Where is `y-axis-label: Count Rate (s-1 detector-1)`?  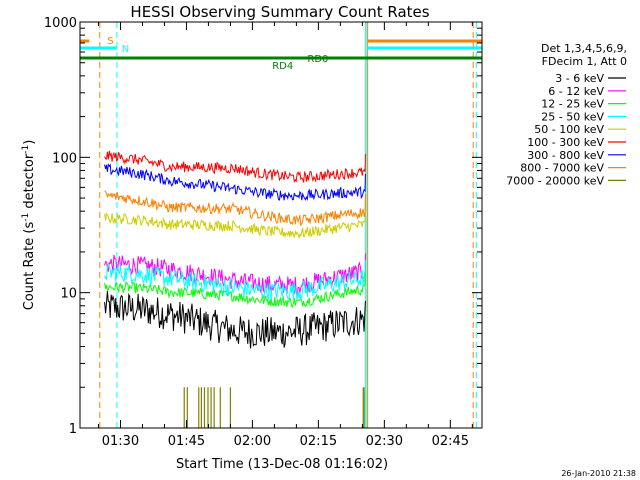
y-axis-label: Count Rate (s-1 detector-1) is located at coordinates (29, 225).